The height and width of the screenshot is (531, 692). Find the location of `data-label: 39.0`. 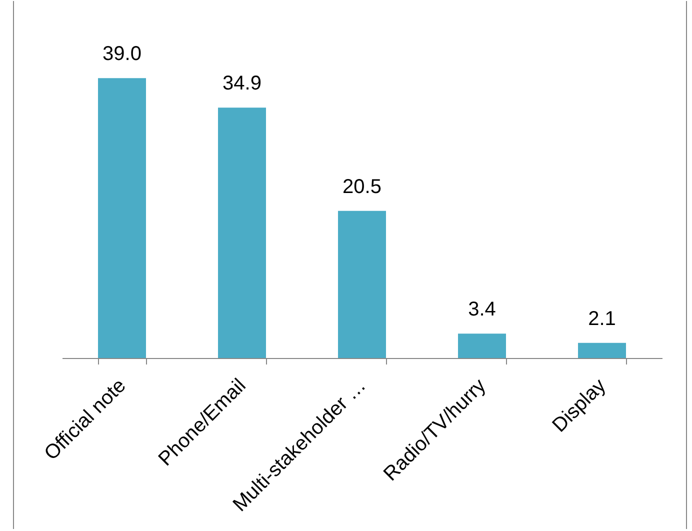

data-label: 39.0 is located at coordinates (122, 54).